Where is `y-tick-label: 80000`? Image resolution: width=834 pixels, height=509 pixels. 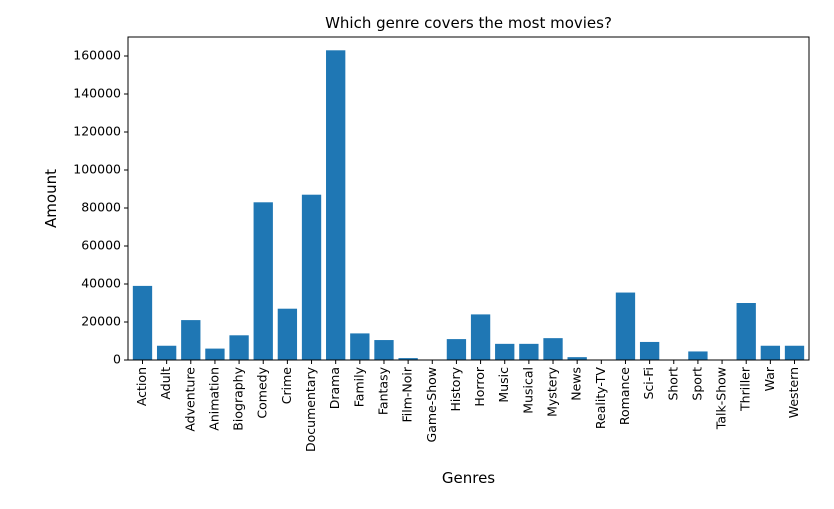
y-tick-label: 80000 is located at coordinates (101, 207).